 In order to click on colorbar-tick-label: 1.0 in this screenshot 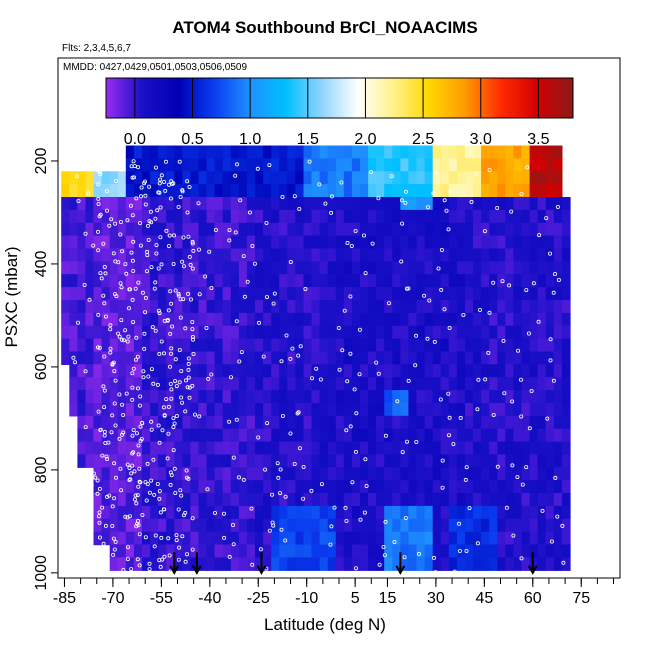, I will do `click(250, 139)`.